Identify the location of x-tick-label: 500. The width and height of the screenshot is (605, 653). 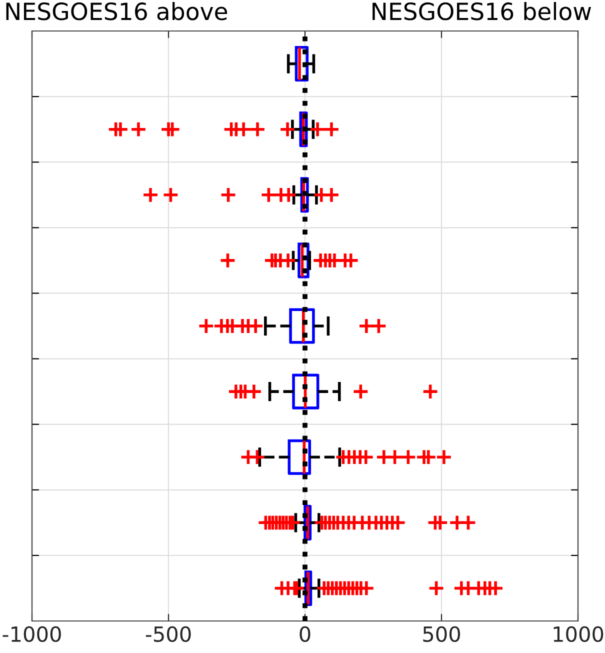
(441, 634).